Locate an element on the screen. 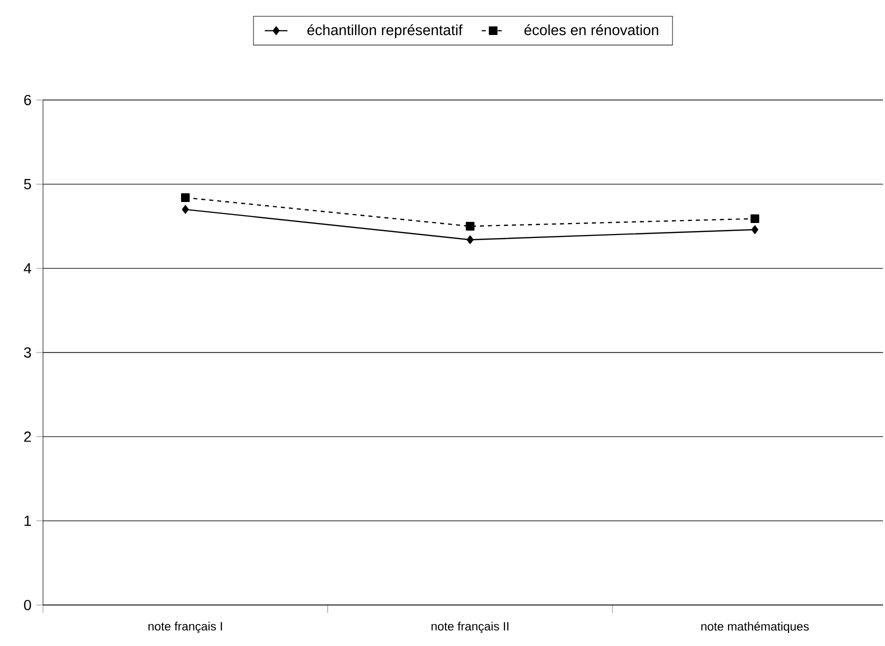 The width and height of the screenshot is (885, 646). y-tick-label: 6 is located at coordinates (27, 100).